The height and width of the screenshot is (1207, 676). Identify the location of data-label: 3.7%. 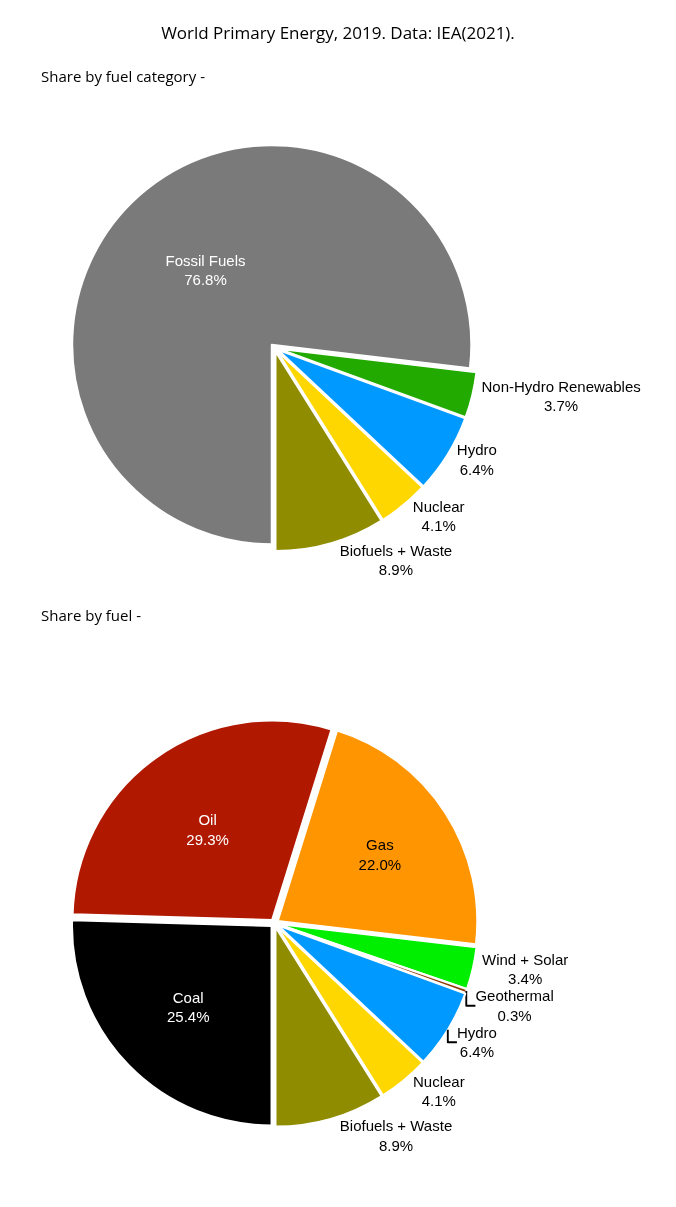
(561, 406).